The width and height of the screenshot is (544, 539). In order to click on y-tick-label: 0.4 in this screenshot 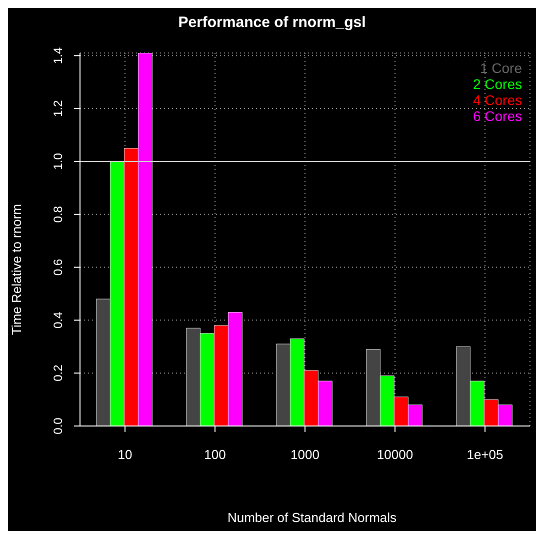, I will do `click(58, 320)`.